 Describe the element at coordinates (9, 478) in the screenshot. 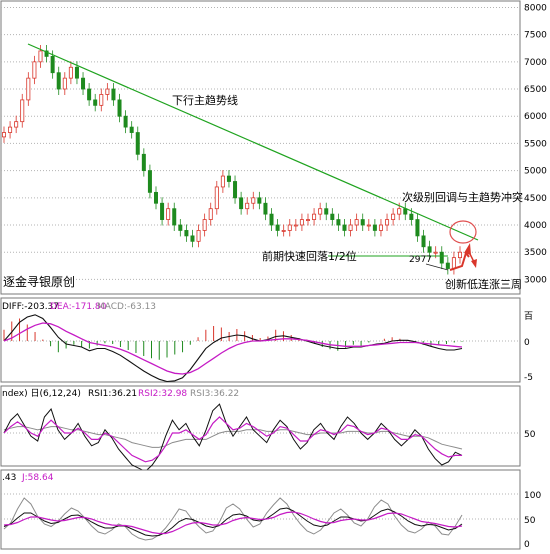

I see `kdj-header-a: .43` at that location.